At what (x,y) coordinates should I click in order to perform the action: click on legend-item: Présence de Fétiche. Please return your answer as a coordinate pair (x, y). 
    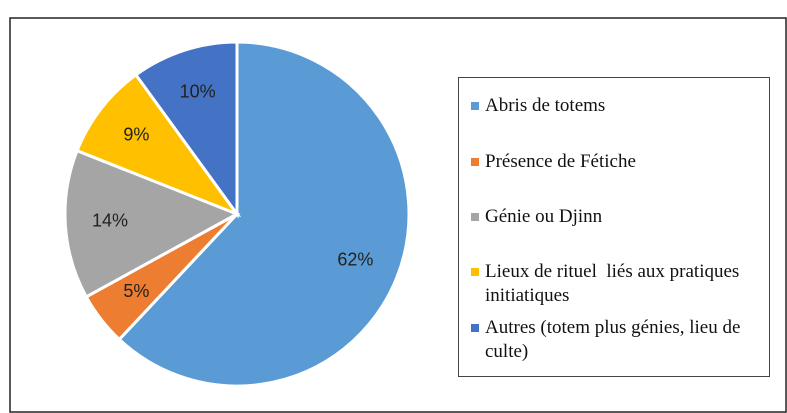
    Looking at the image, I should click on (616, 162).